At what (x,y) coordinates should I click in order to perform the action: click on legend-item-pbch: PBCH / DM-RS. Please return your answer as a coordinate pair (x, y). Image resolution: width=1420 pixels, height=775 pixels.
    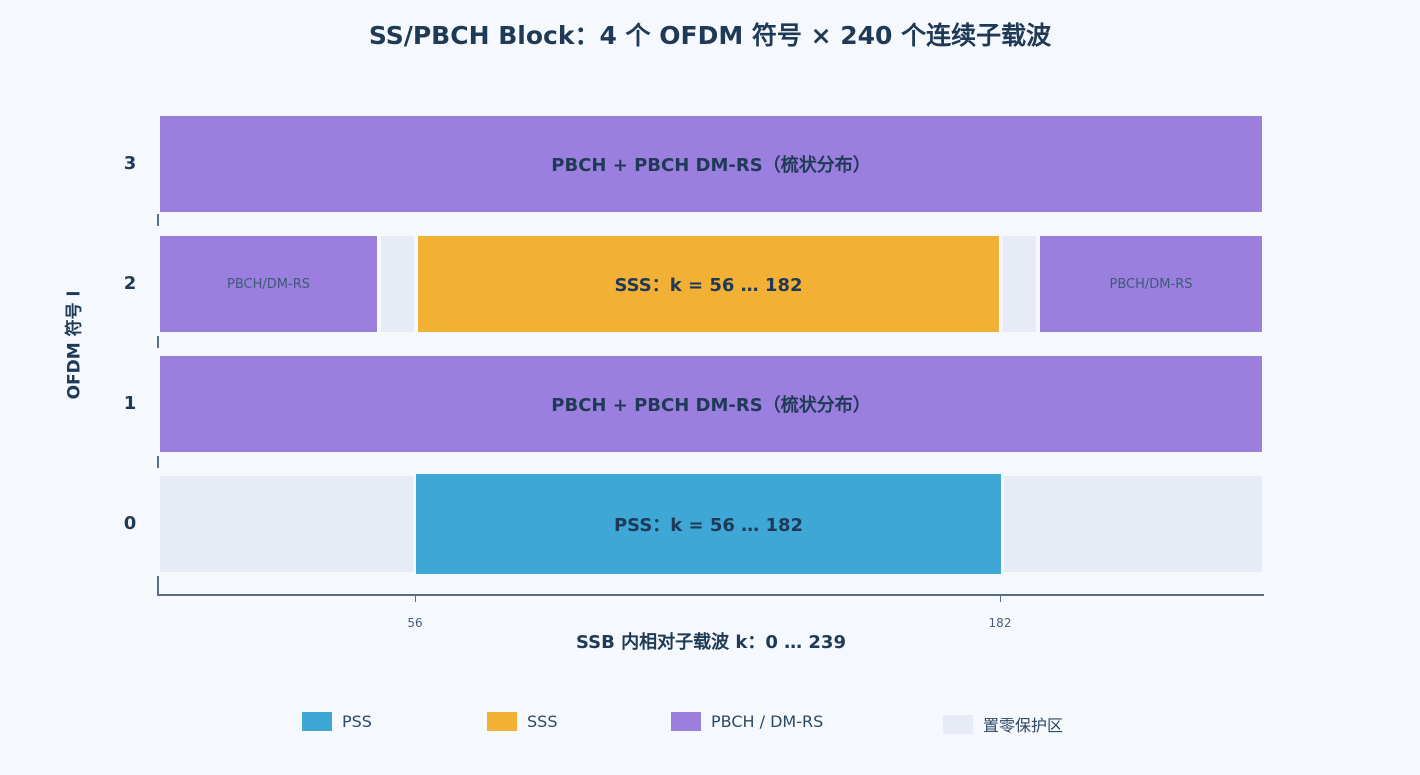
    Looking at the image, I should click on (747, 721).